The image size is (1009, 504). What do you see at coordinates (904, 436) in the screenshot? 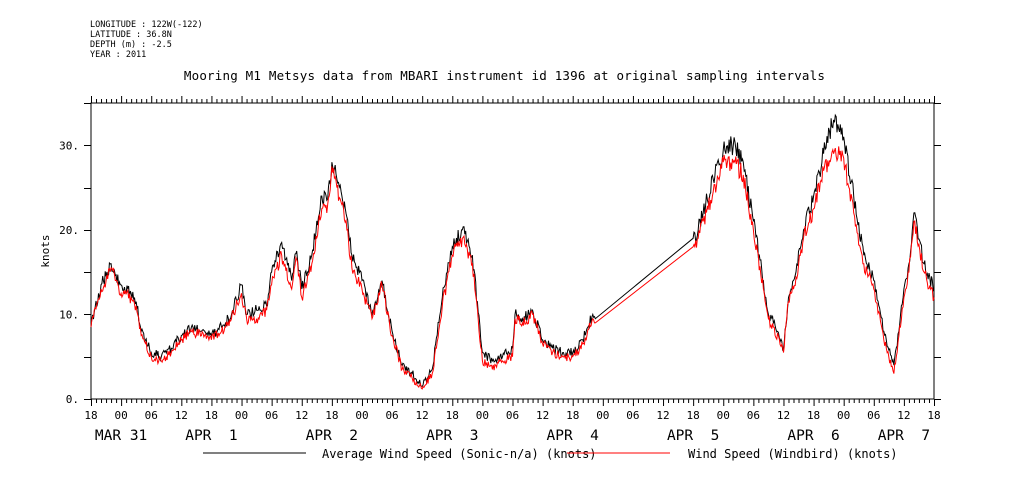
I see `x-day-label: APR 7` at bounding box center [904, 436].